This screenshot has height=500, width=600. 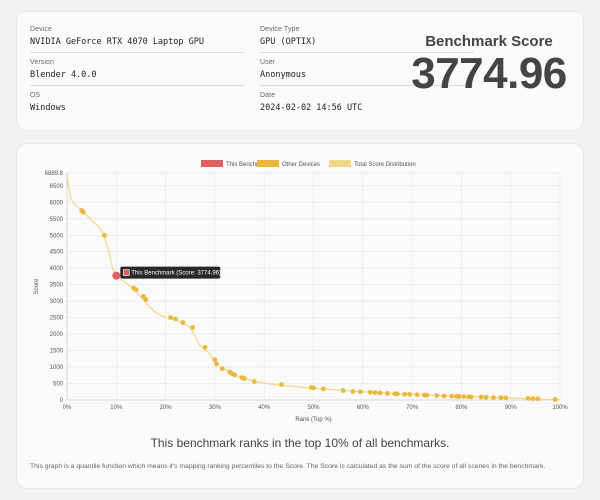 I want to click on x-tick-label: 80%, so click(x=461, y=408).